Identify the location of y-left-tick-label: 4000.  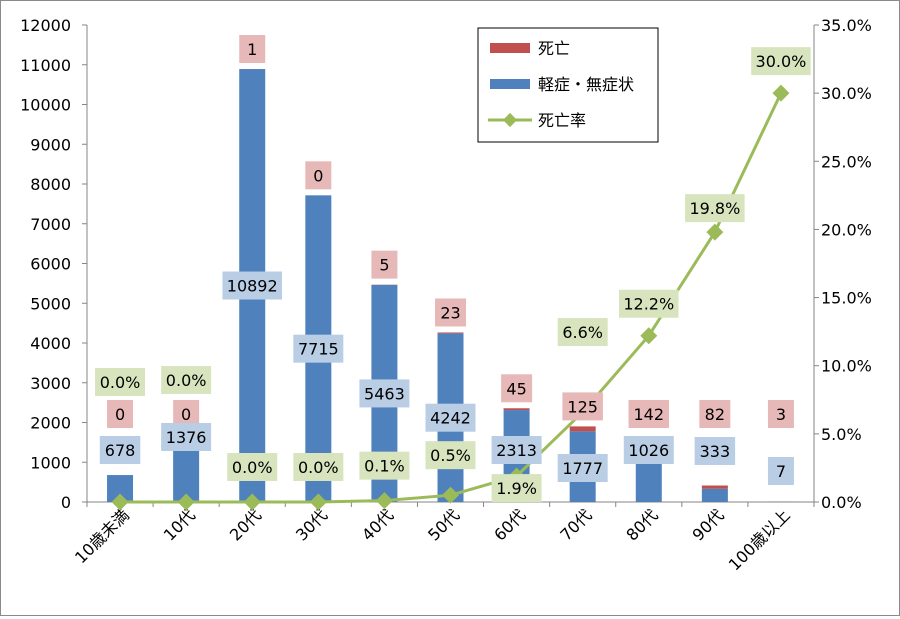
(50, 343).